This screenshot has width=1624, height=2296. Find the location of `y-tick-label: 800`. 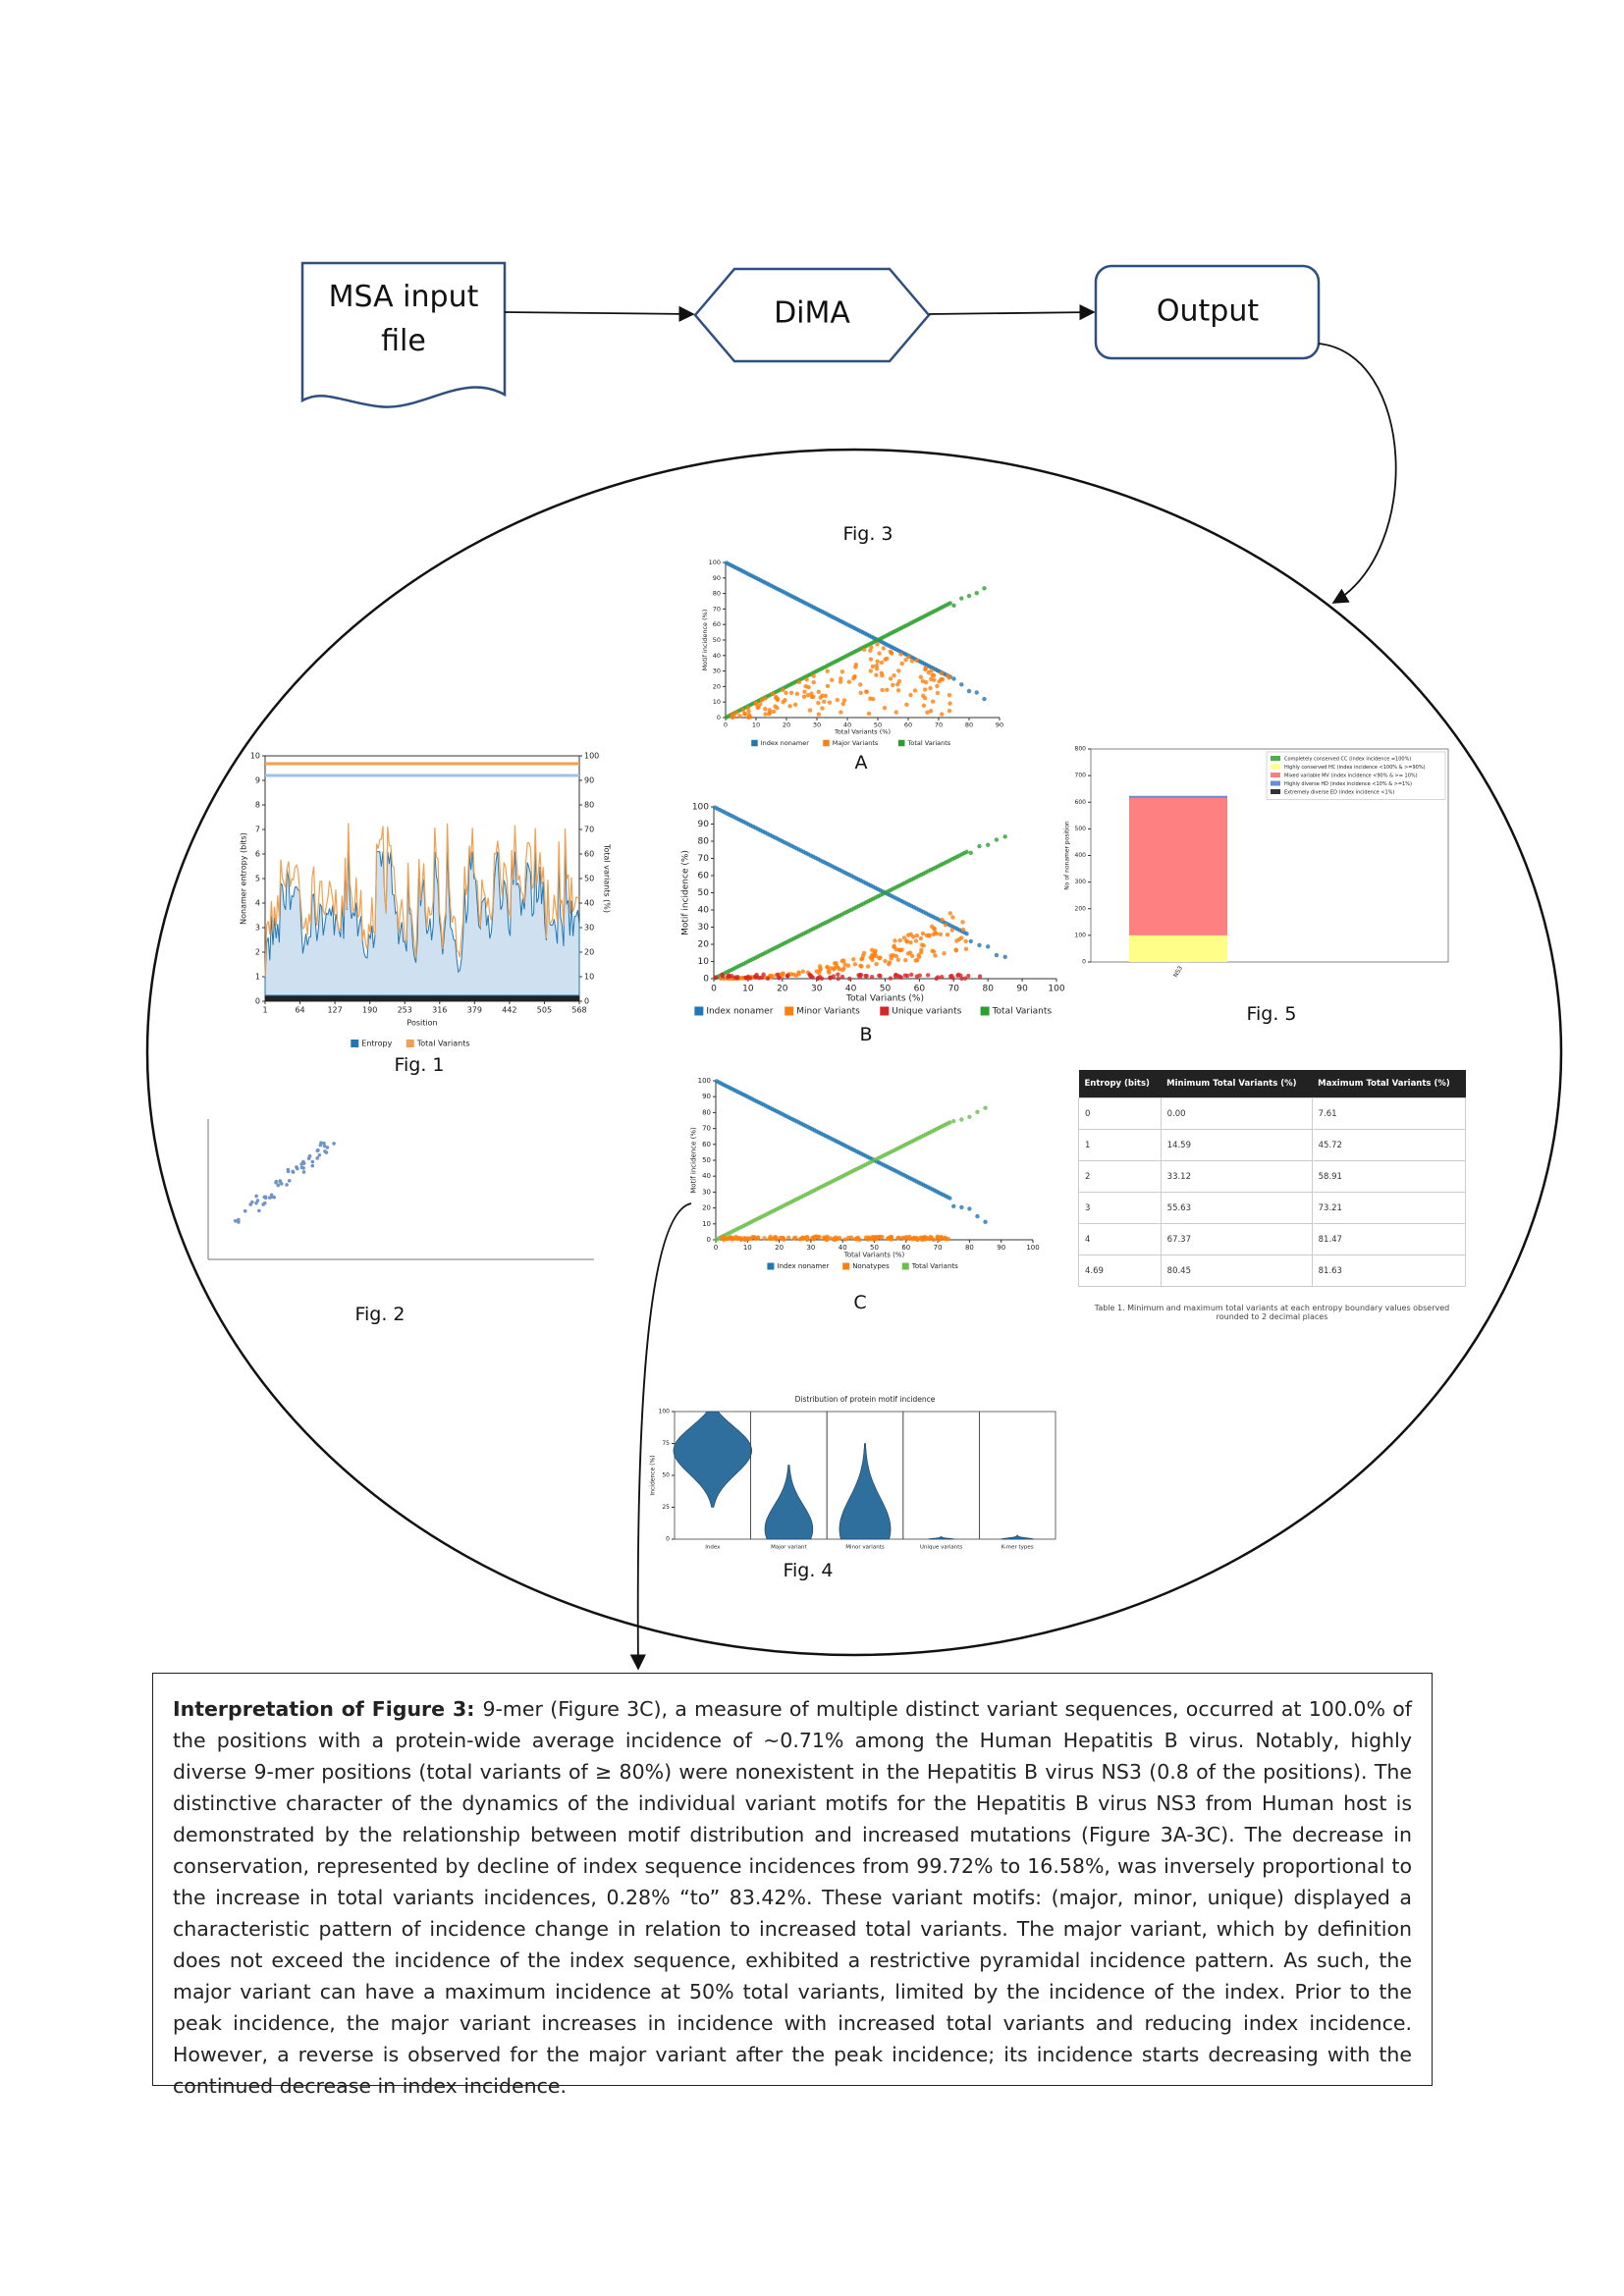

y-tick-label: 800 is located at coordinates (1081, 749).